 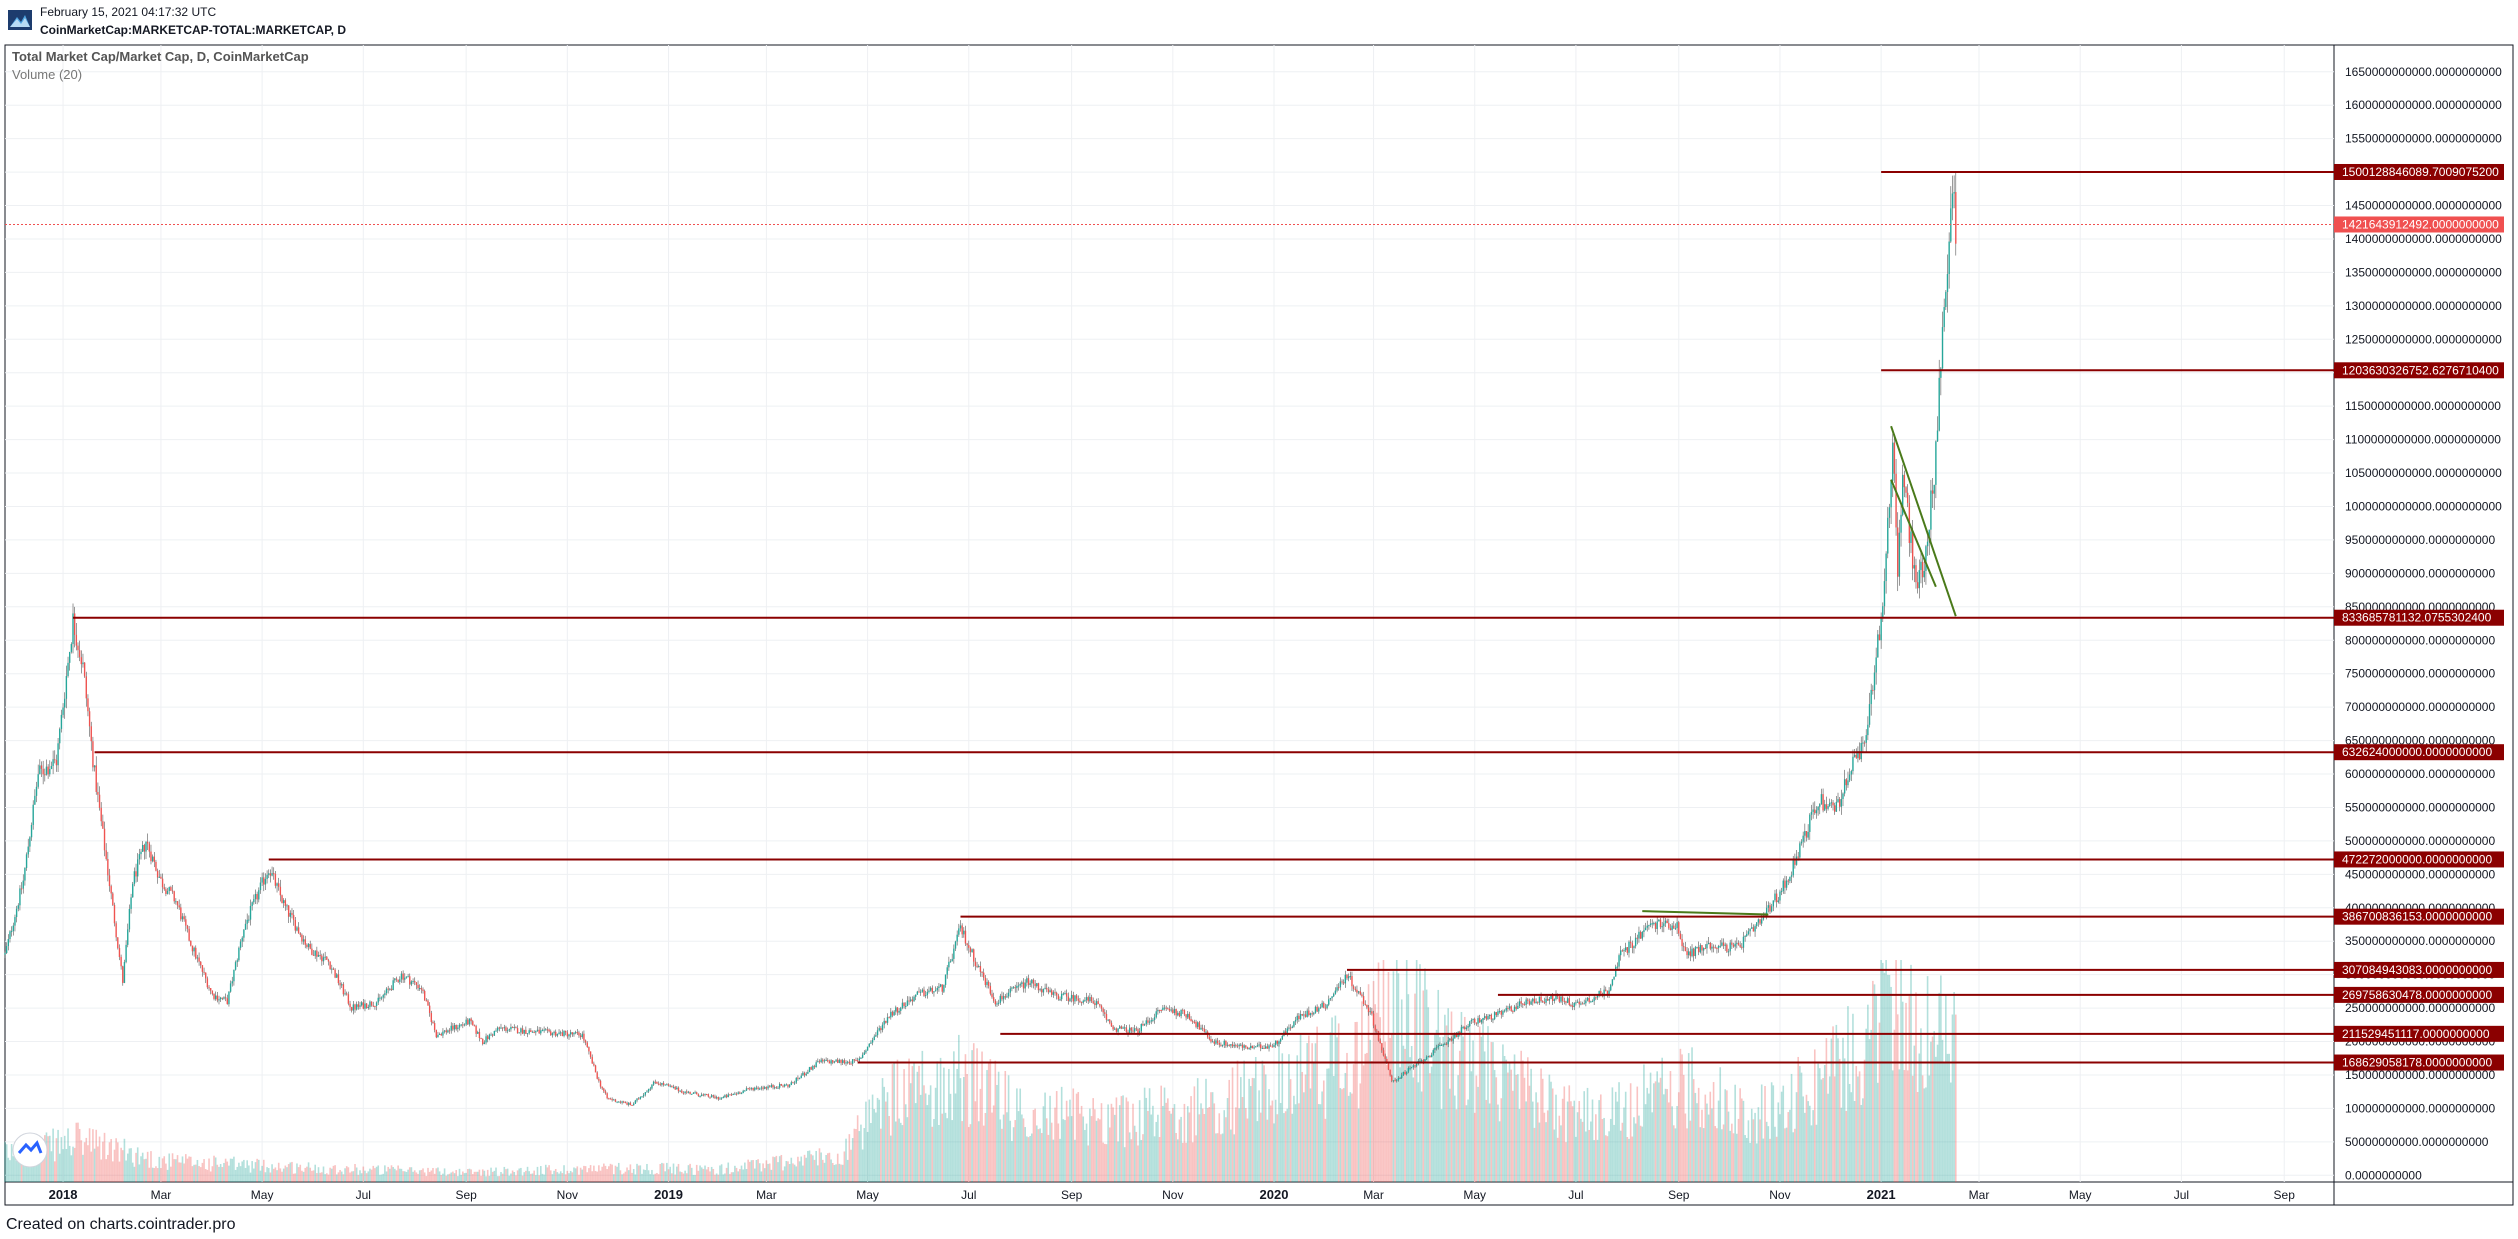 What do you see at coordinates (161, 1195) in the screenshot?
I see `time-tick-label: Mar` at bounding box center [161, 1195].